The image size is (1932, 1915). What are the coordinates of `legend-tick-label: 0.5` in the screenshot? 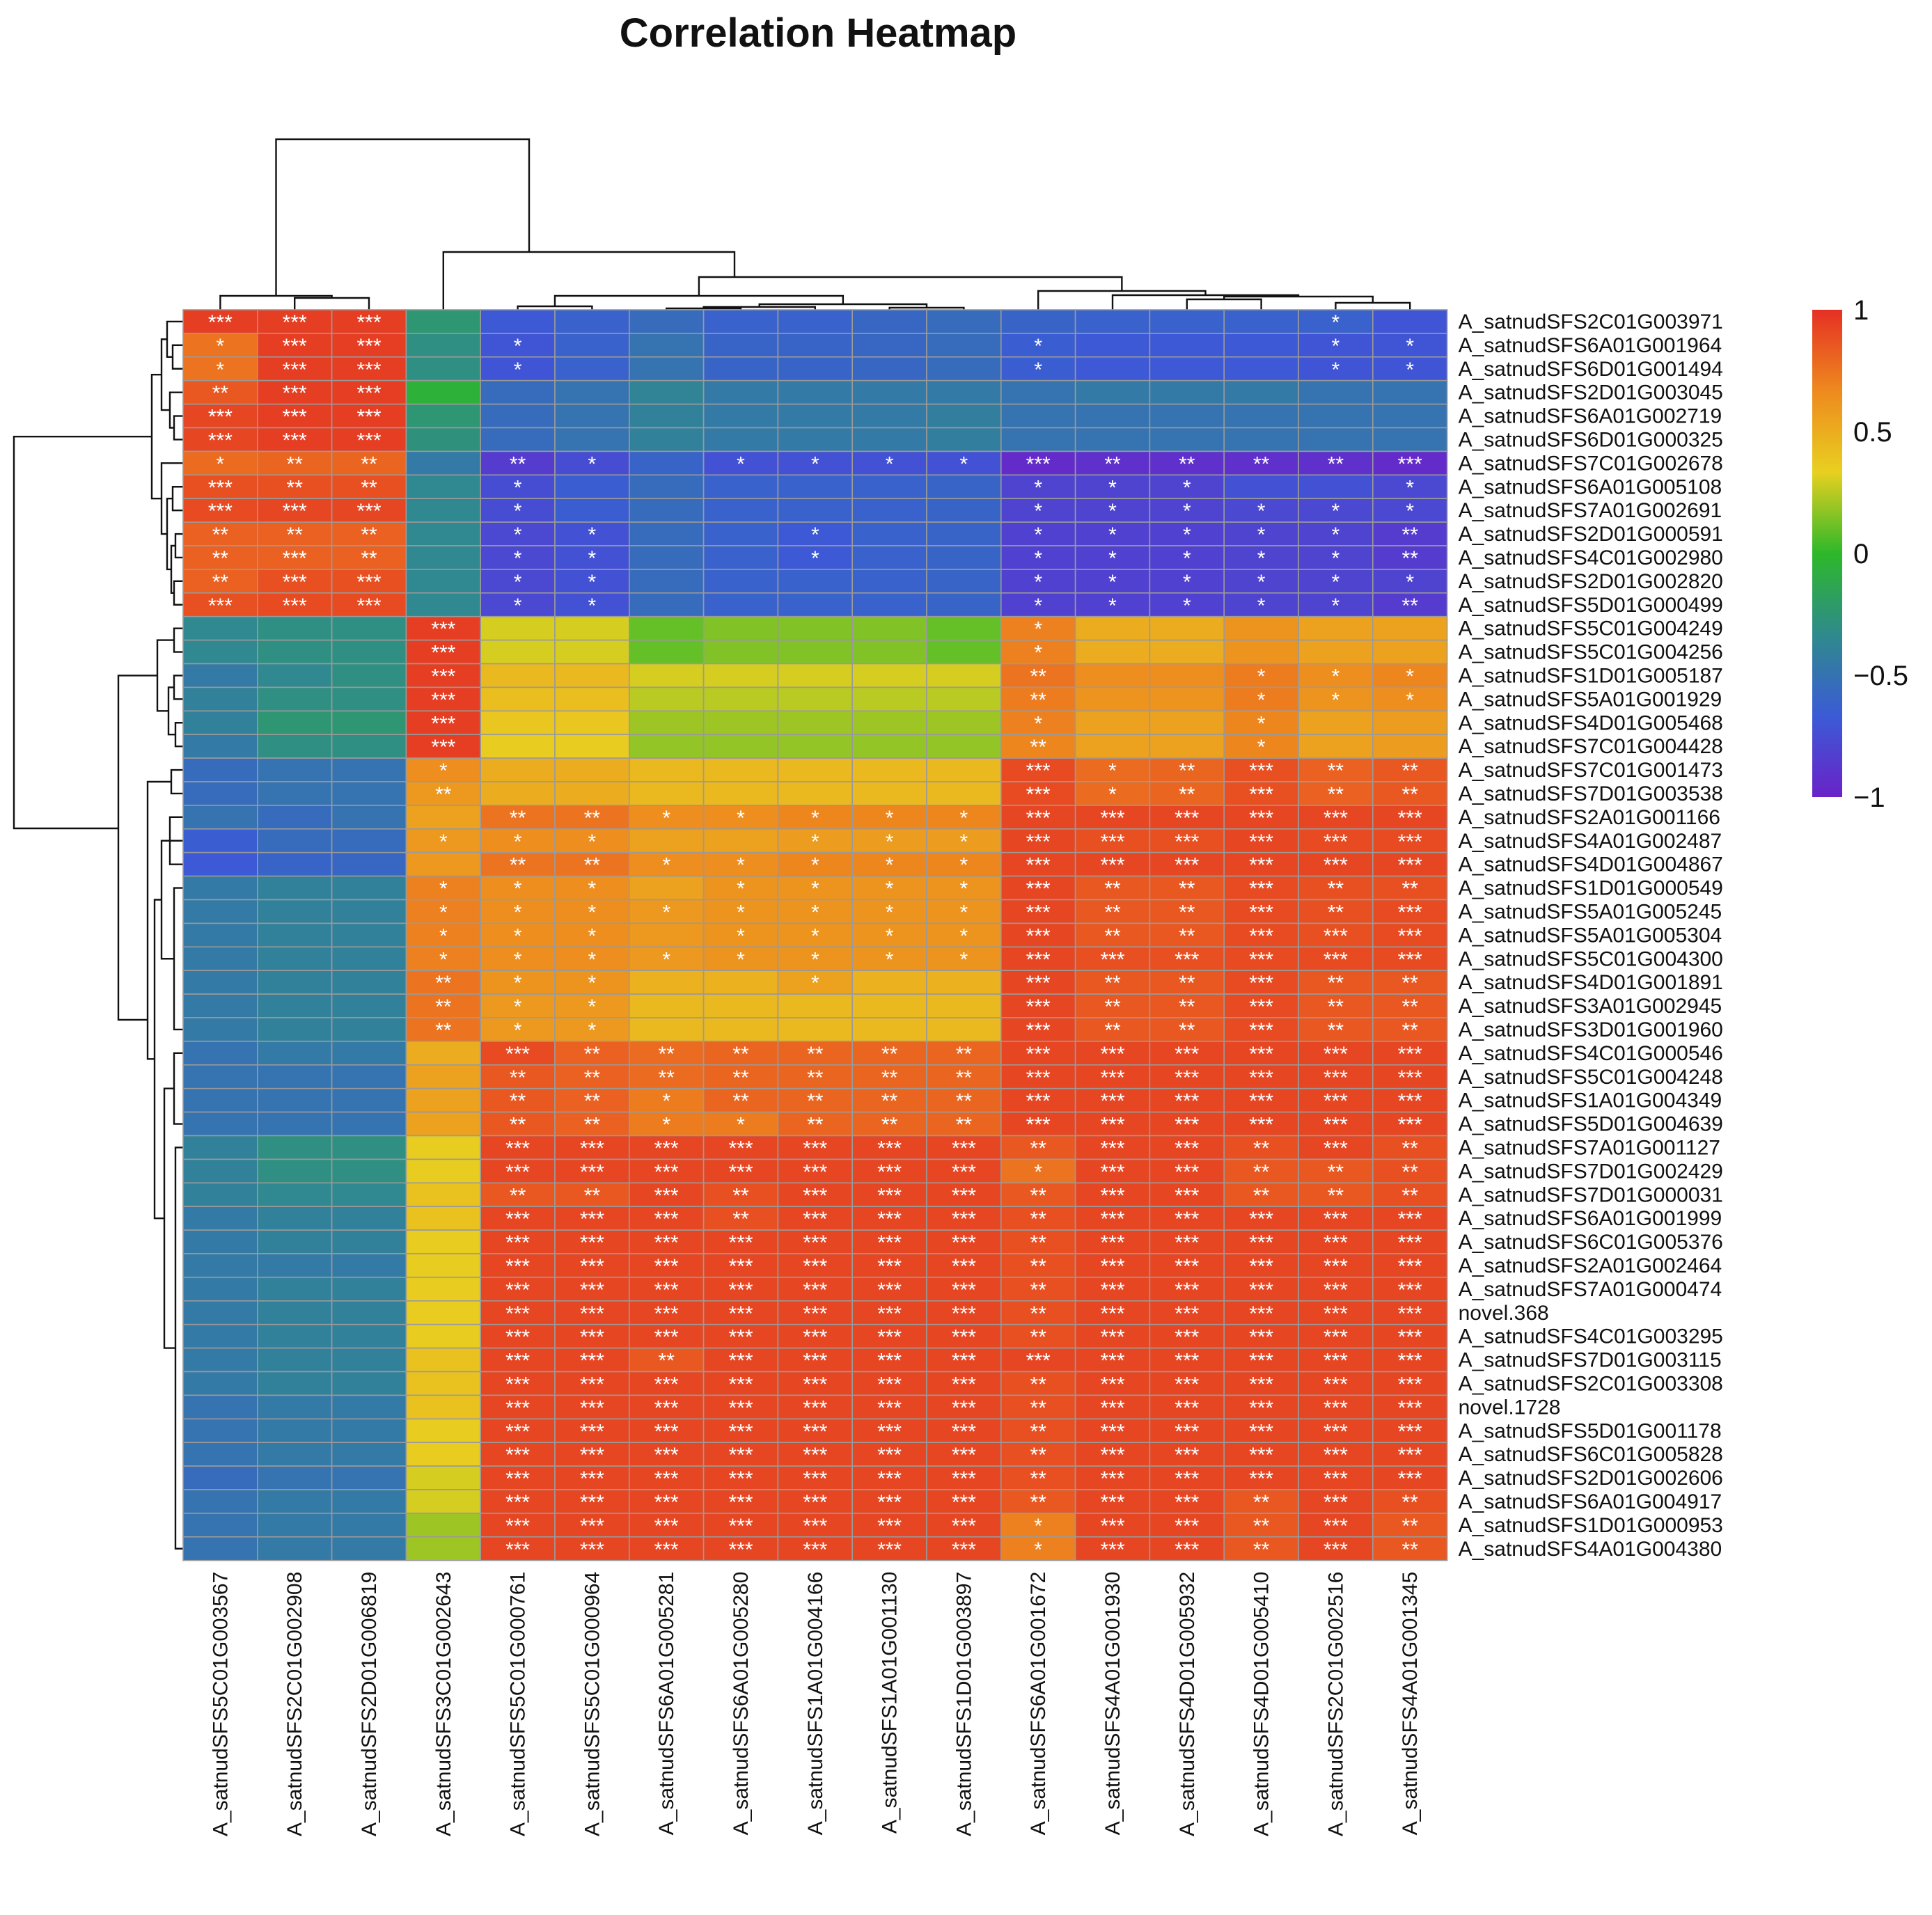 It's located at (1872, 432).